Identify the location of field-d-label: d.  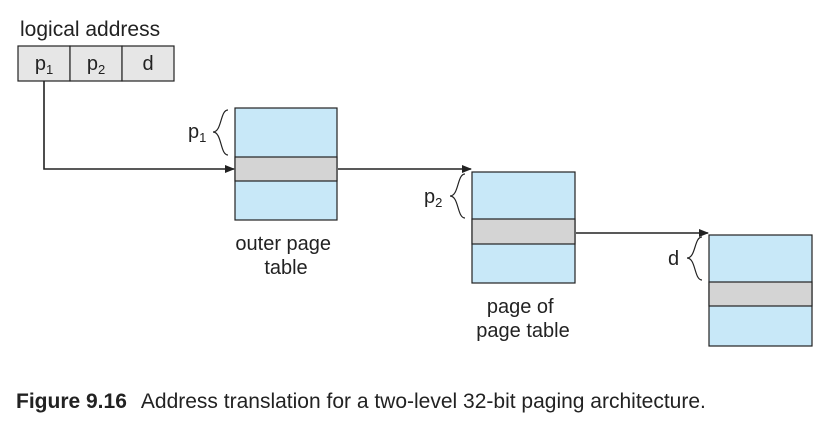
(147, 64).